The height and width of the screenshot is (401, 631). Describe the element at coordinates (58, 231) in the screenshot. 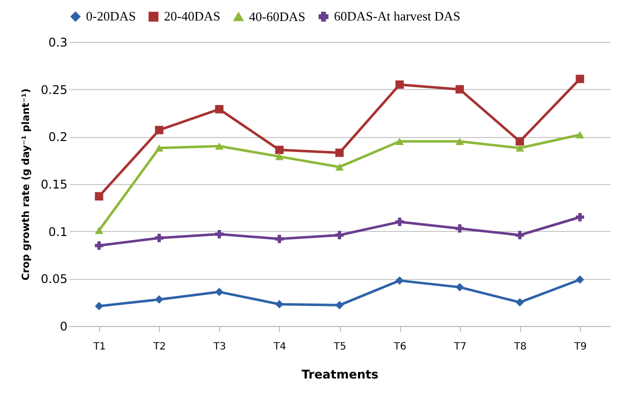

I see `y-tick-label: 0.1` at that location.